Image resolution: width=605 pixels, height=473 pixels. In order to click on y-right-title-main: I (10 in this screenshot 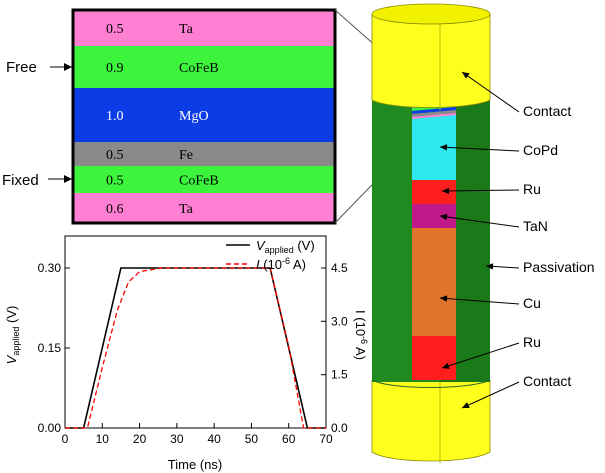, I will do `click(360, 323)`.